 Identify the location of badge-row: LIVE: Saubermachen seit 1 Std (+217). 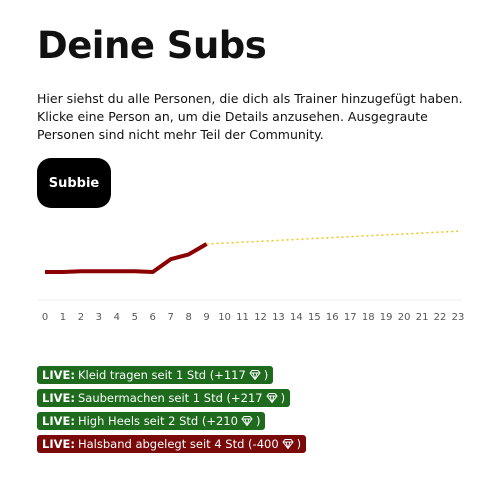
(171, 398).